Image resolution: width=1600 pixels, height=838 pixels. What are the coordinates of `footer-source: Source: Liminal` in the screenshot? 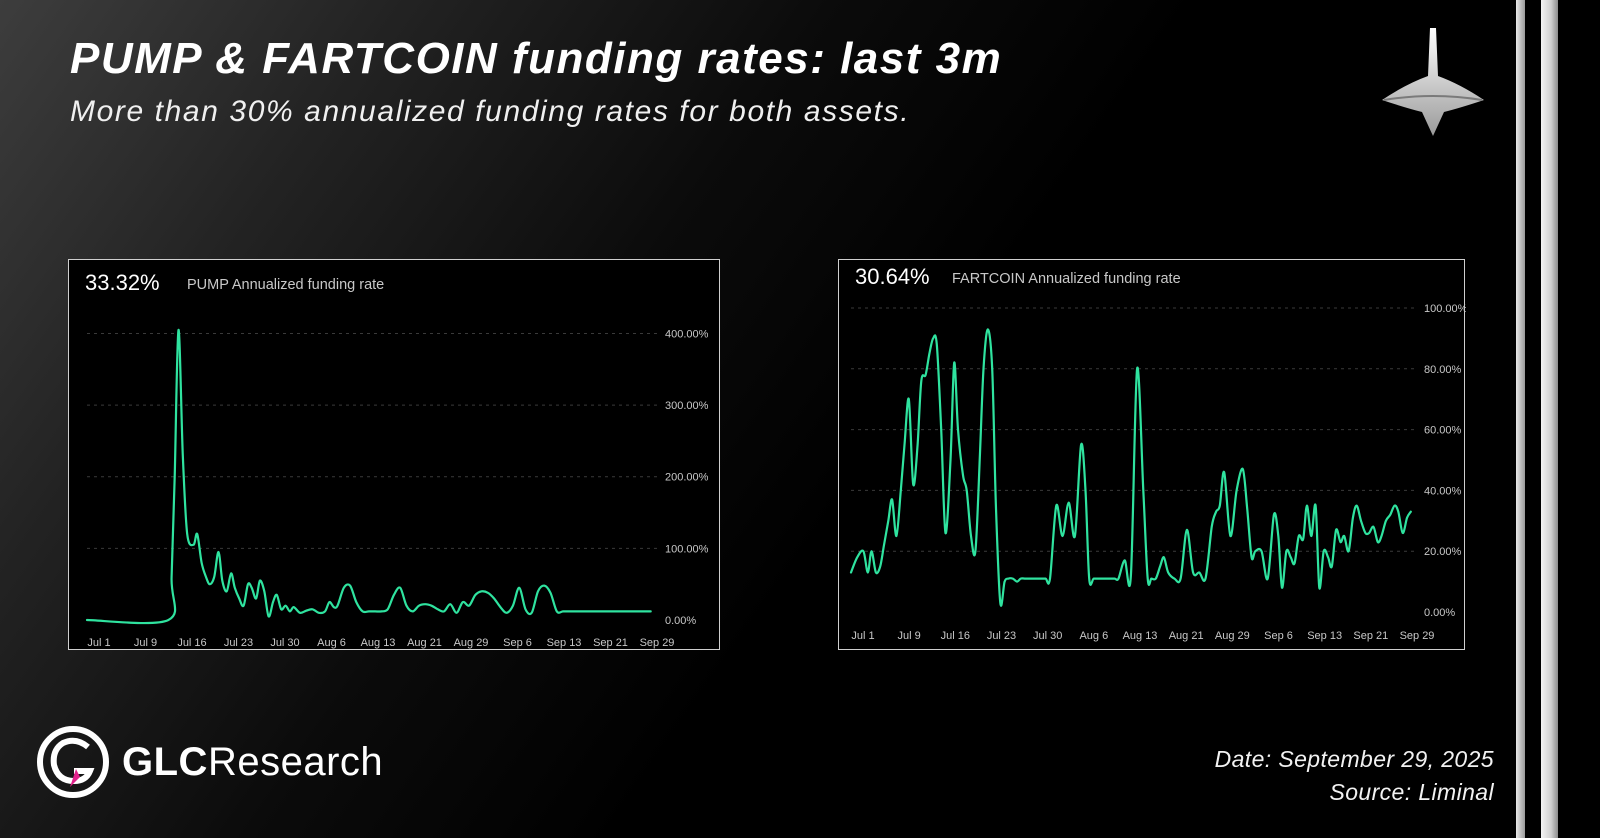 It's located at (1411, 792).